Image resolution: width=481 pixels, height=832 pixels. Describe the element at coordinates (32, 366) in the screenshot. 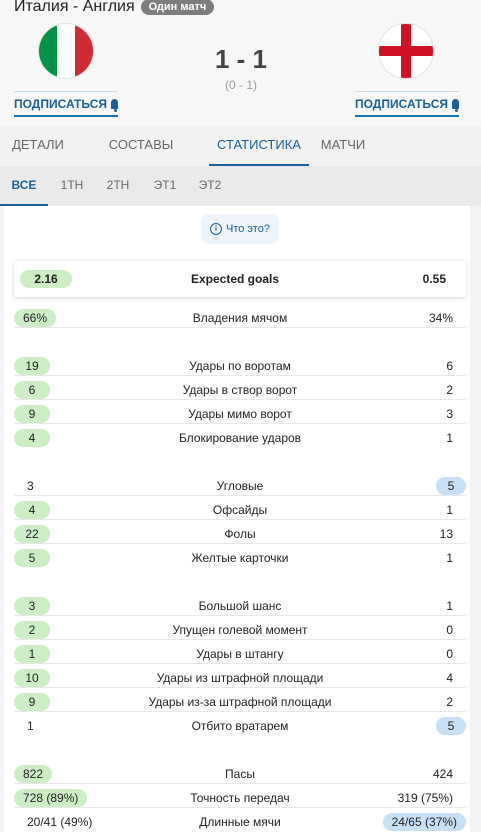

I see `stat-home-value: 19` at that location.